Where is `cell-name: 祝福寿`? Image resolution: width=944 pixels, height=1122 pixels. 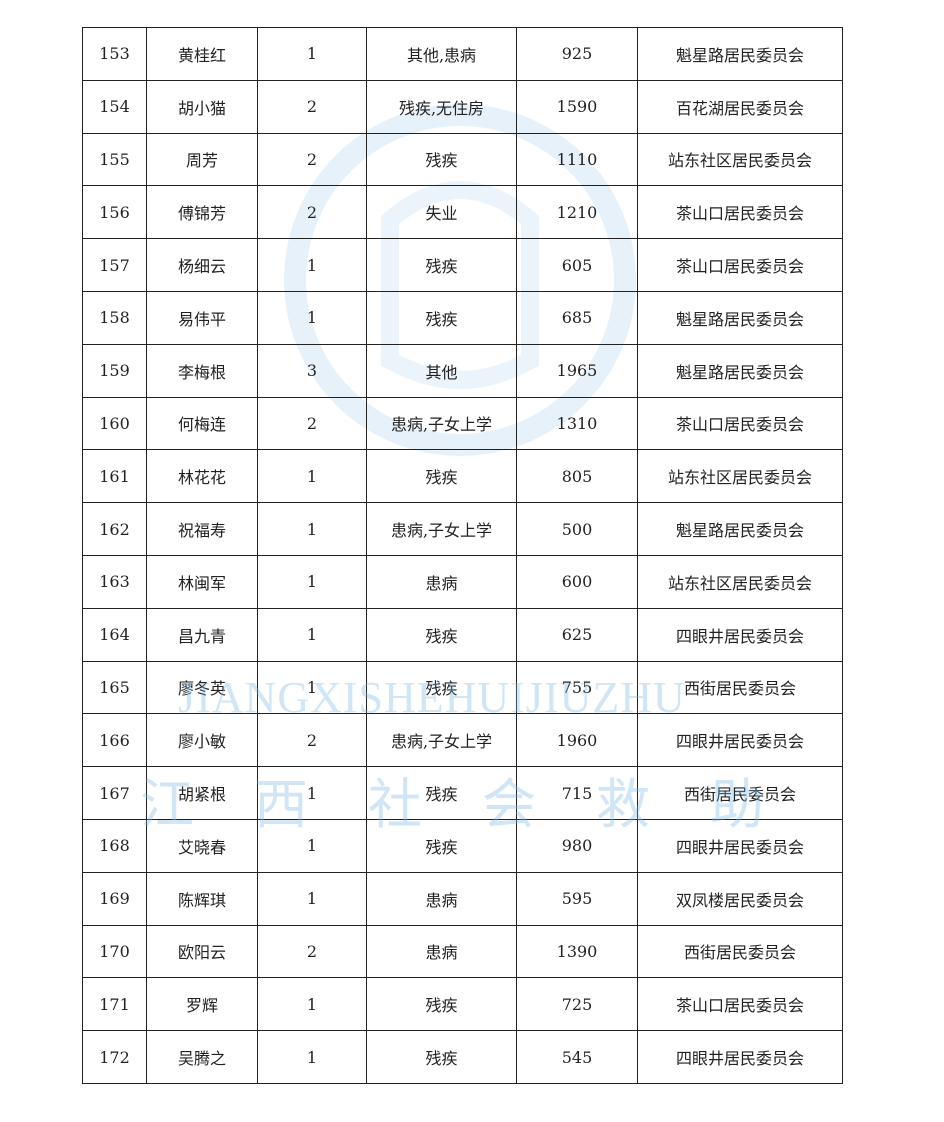 cell-name: 祝福寿 is located at coordinates (202, 529).